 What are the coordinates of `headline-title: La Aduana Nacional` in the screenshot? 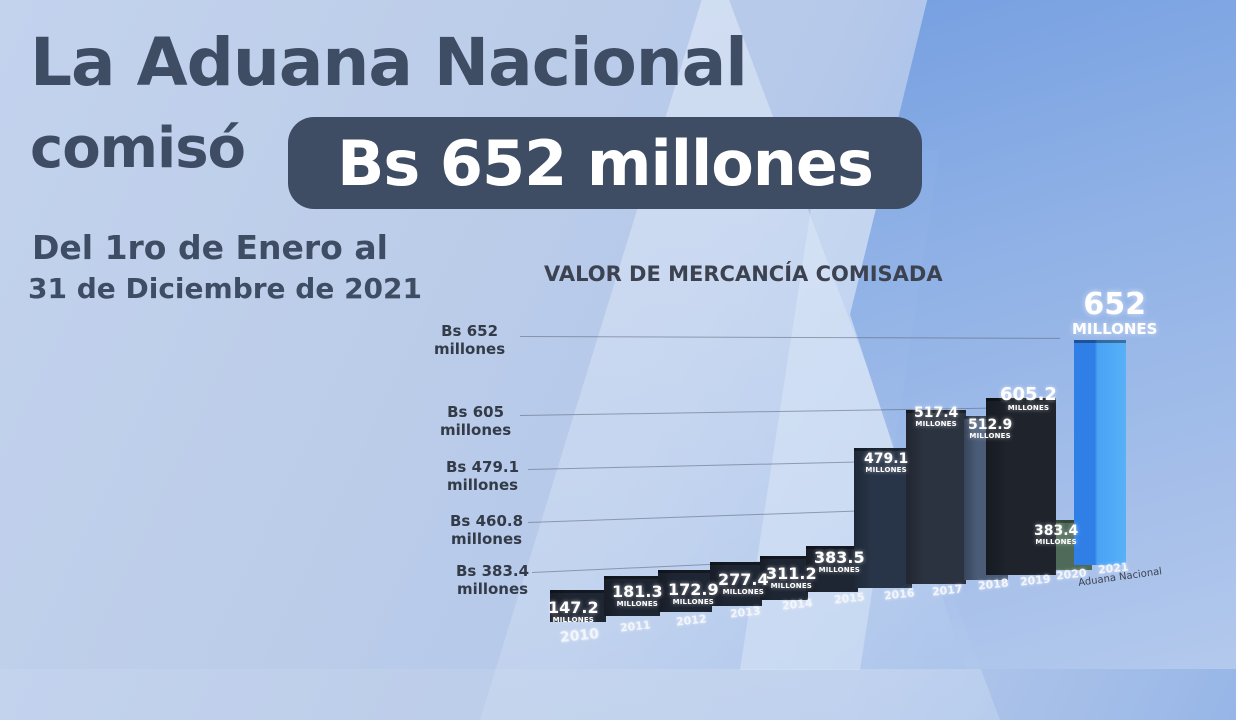 It's located at (389, 62).